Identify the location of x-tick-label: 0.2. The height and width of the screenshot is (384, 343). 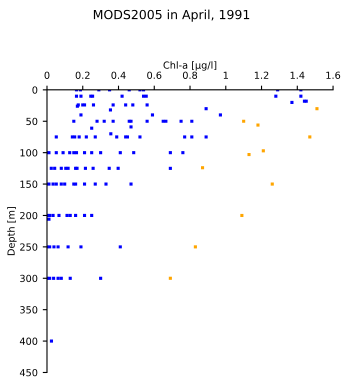
(83, 75).